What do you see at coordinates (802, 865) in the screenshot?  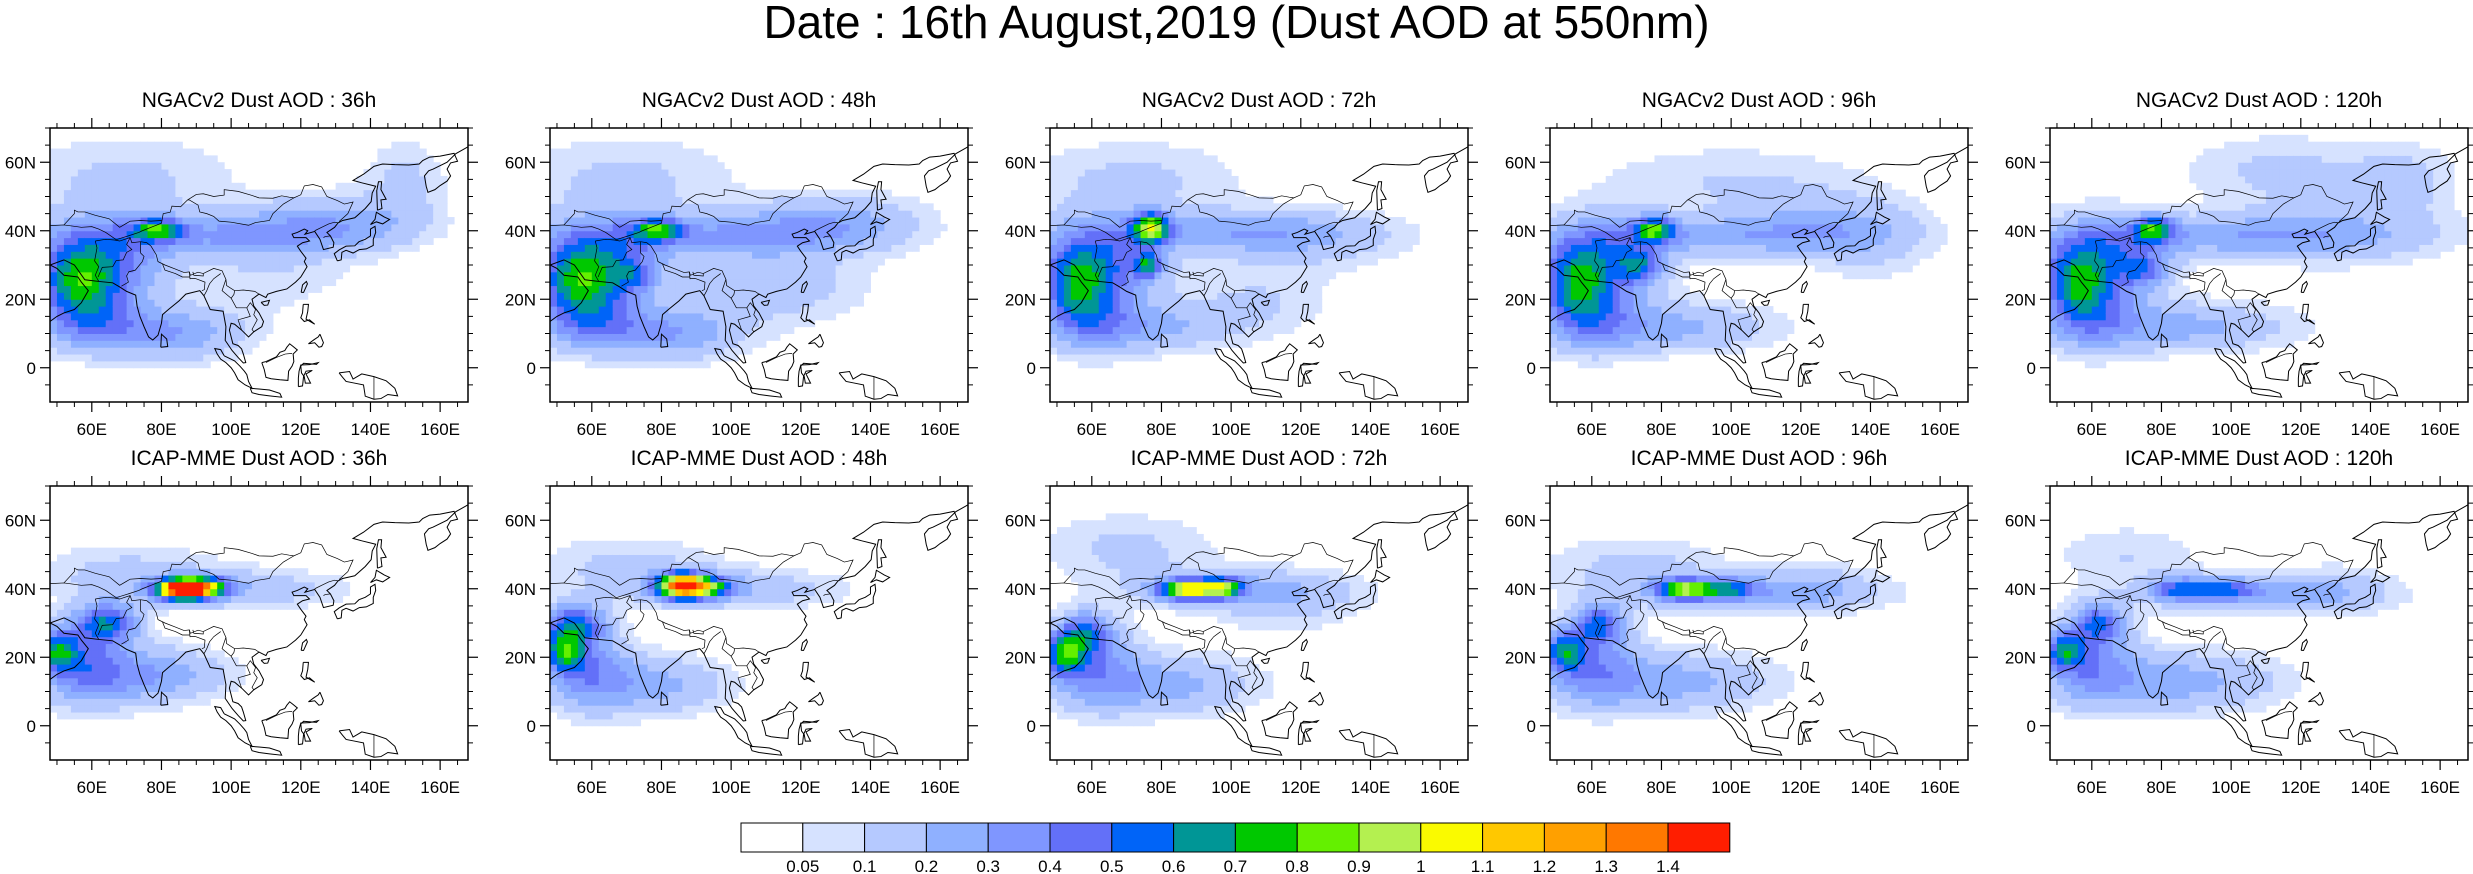 I see `colorbar-label: 0.05` at bounding box center [802, 865].